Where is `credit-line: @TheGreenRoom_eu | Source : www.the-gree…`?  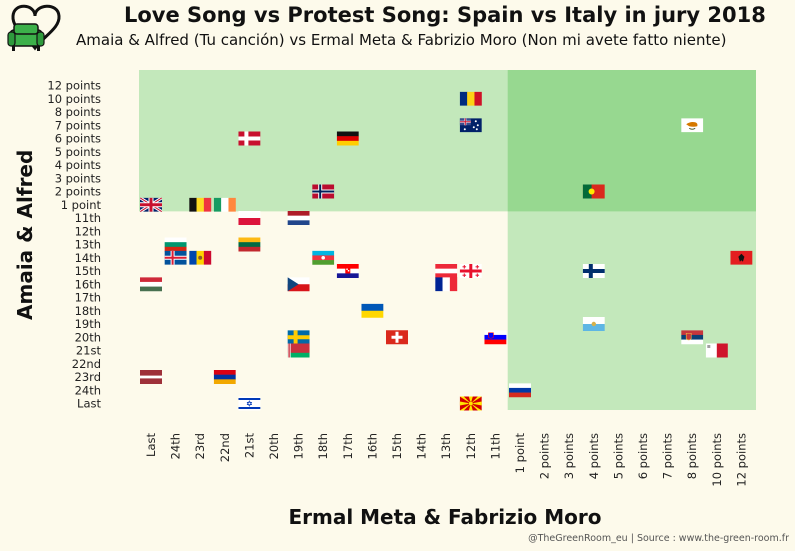 credit-line: @TheGreenRoom_eu | Source : www.the-gree… is located at coordinates (658, 538).